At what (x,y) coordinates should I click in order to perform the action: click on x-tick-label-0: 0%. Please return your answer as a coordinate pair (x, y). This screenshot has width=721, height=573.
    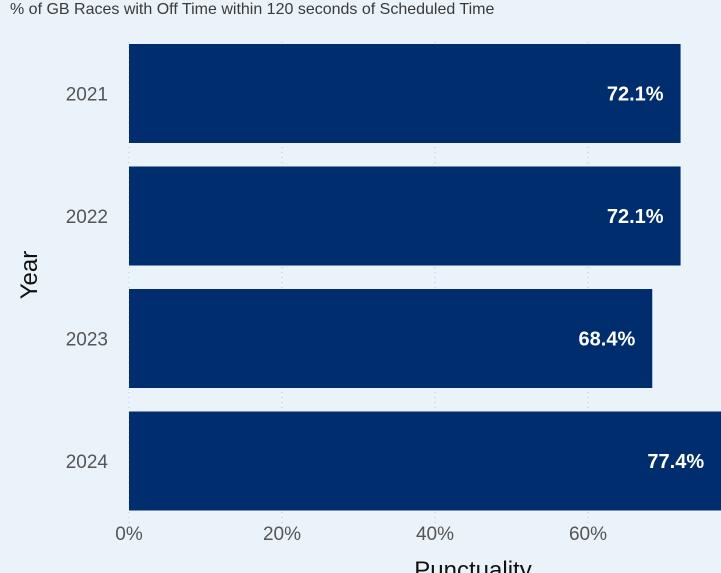
    Looking at the image, I should click on (129, 534).